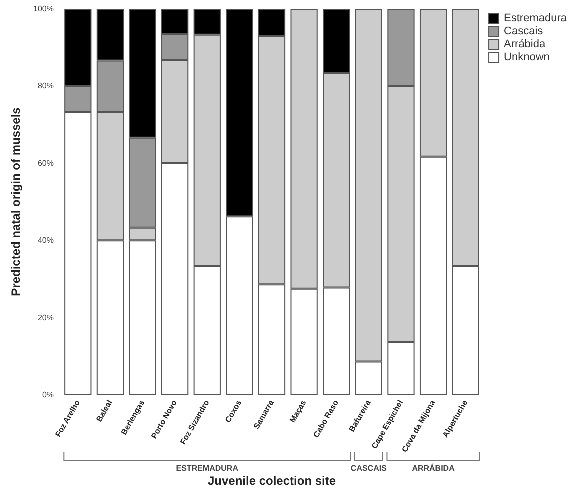  I want to click on y-tick-label: 60%, so click(46, 163).